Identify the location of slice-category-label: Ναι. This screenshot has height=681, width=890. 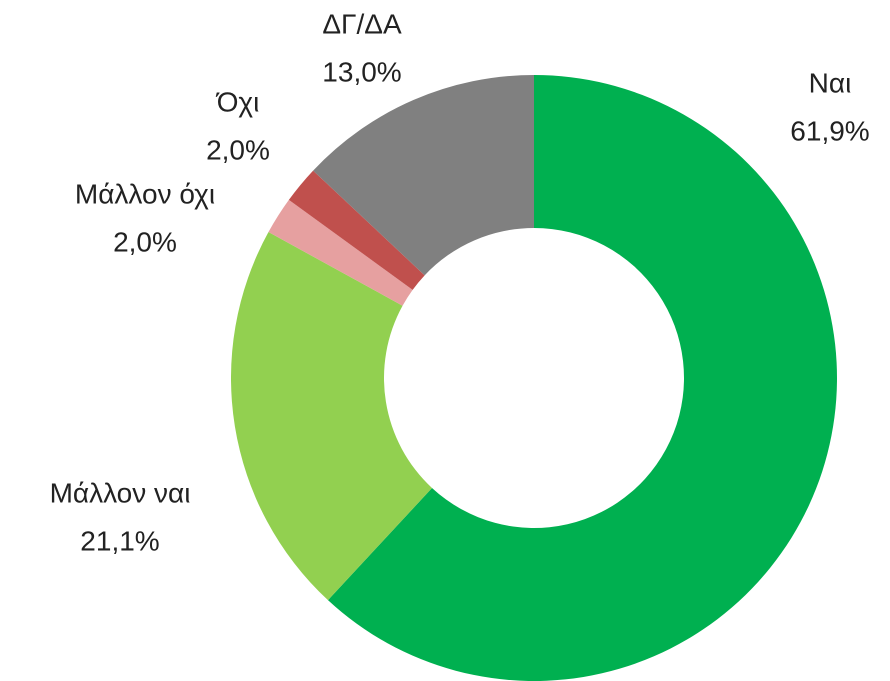
(830, 82).